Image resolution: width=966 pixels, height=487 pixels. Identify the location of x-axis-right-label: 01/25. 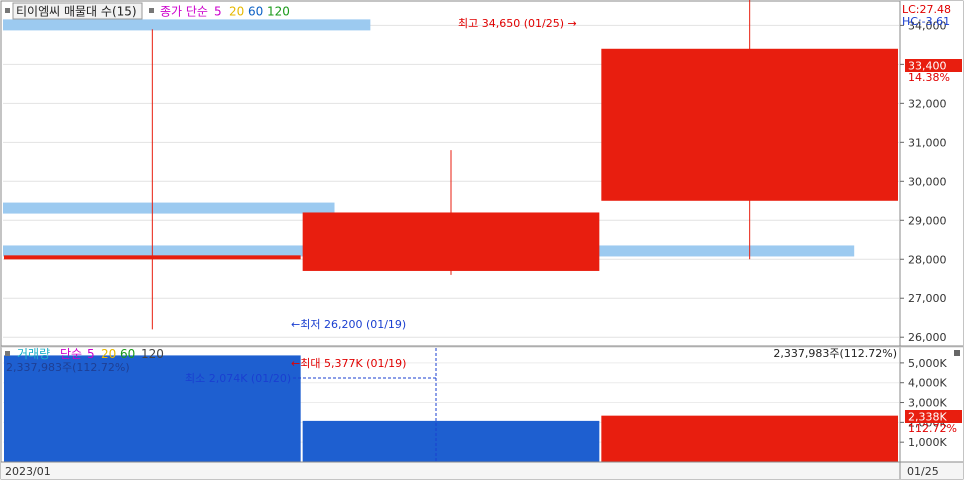
(923, 471).